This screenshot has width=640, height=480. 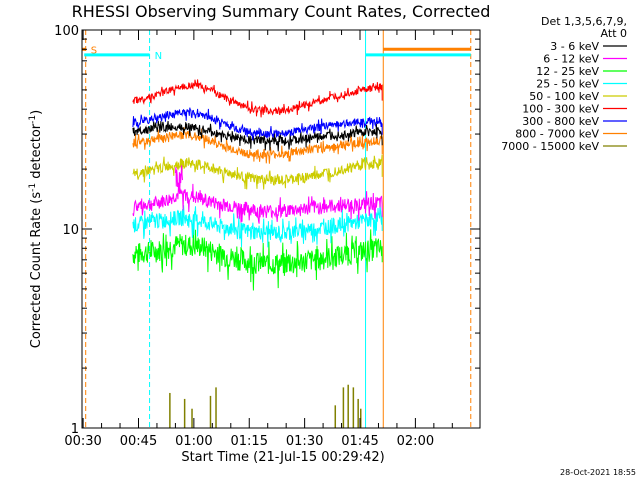 What do you see at coordinates (66, 31) in the screenshot?
I see `y-tick-label: 100` at bounding box center [66, 31].